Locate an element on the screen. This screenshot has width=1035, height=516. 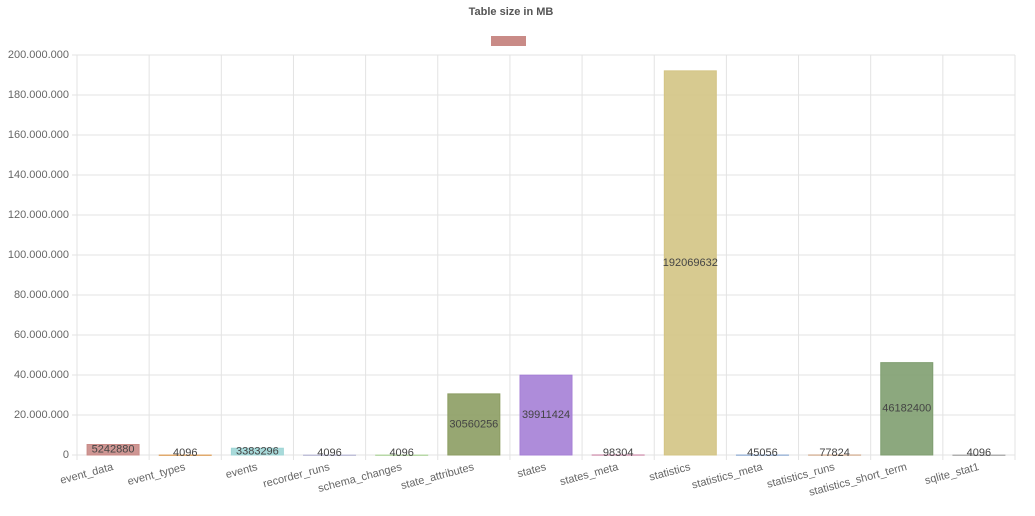
data-label: 77824 is located at coordinates (834, 453).